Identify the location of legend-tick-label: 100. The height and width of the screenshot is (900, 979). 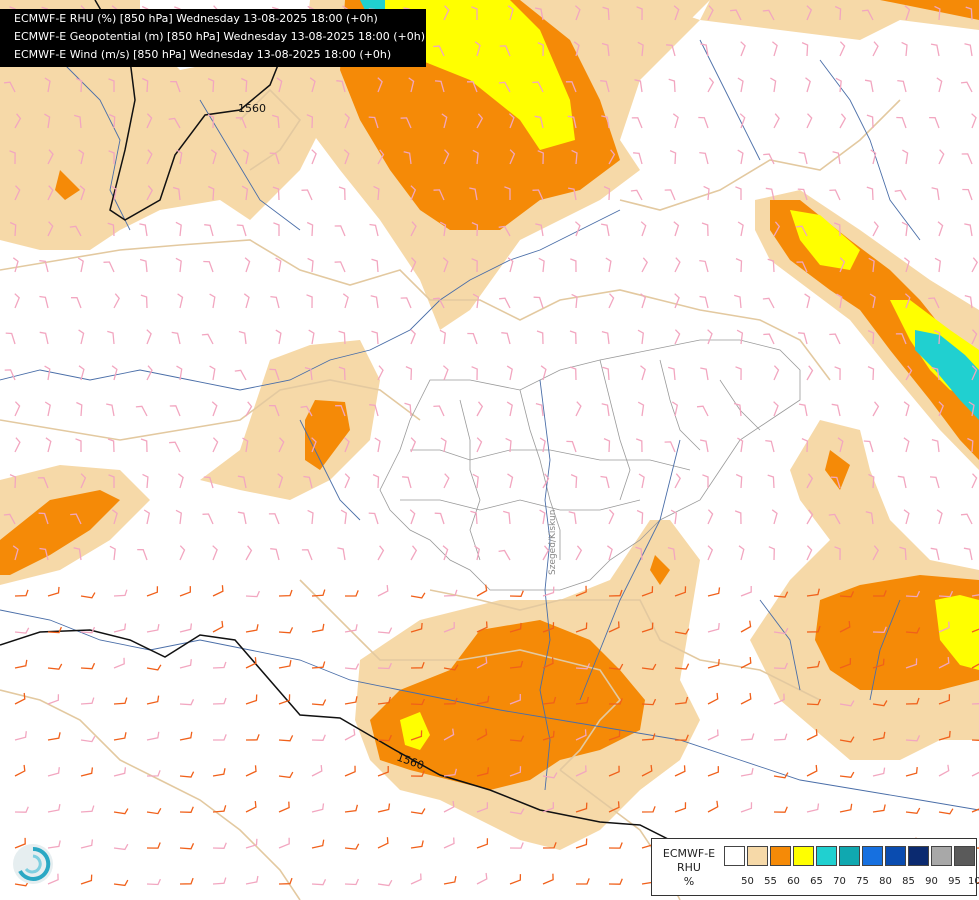
(973, 881).